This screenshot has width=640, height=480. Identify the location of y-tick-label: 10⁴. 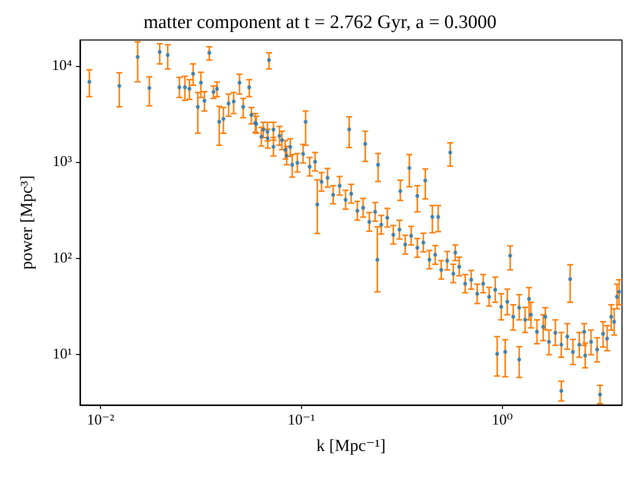
(62, 66).